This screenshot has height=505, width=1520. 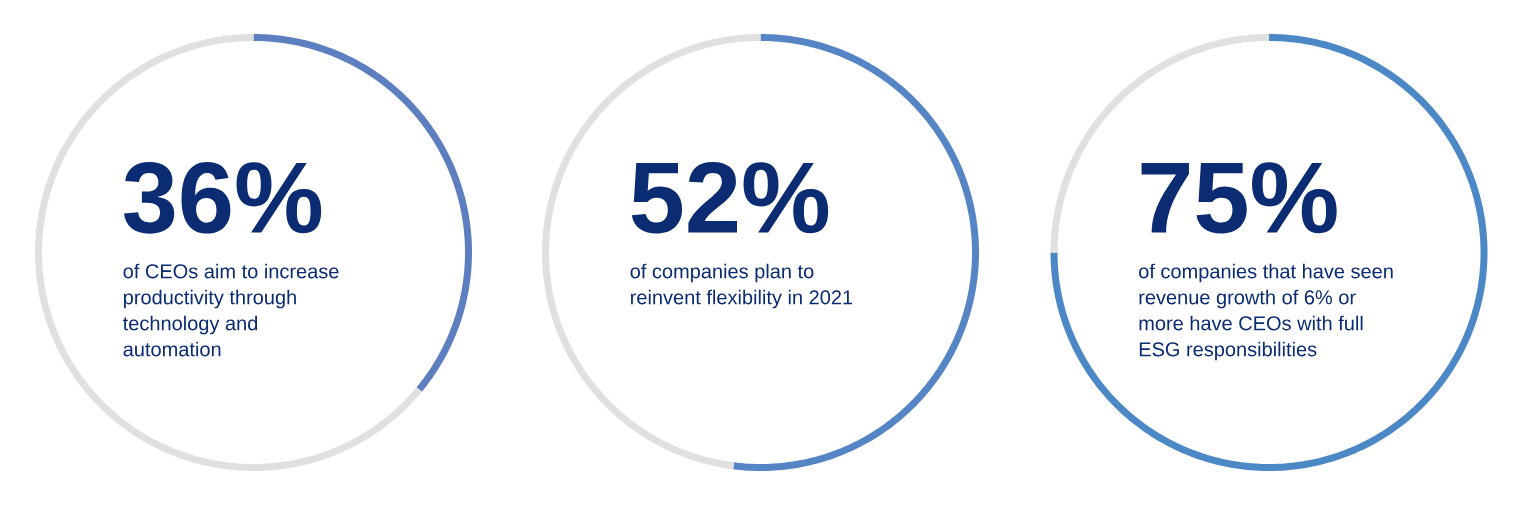 I want to click on text: 52%, so click(x=730, y=197).